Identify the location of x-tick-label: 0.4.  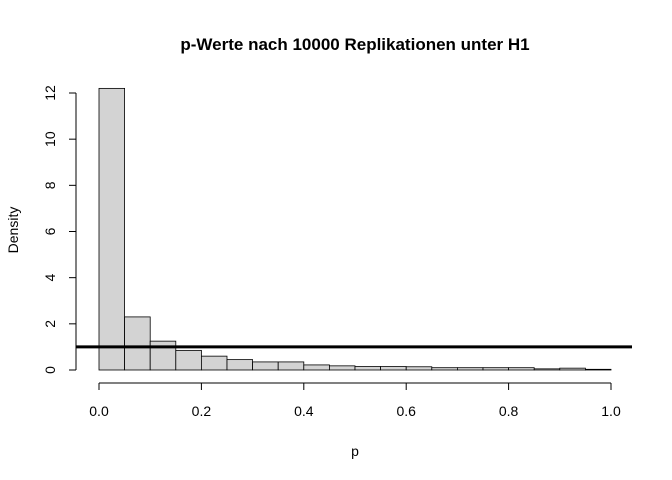
(304, 411).